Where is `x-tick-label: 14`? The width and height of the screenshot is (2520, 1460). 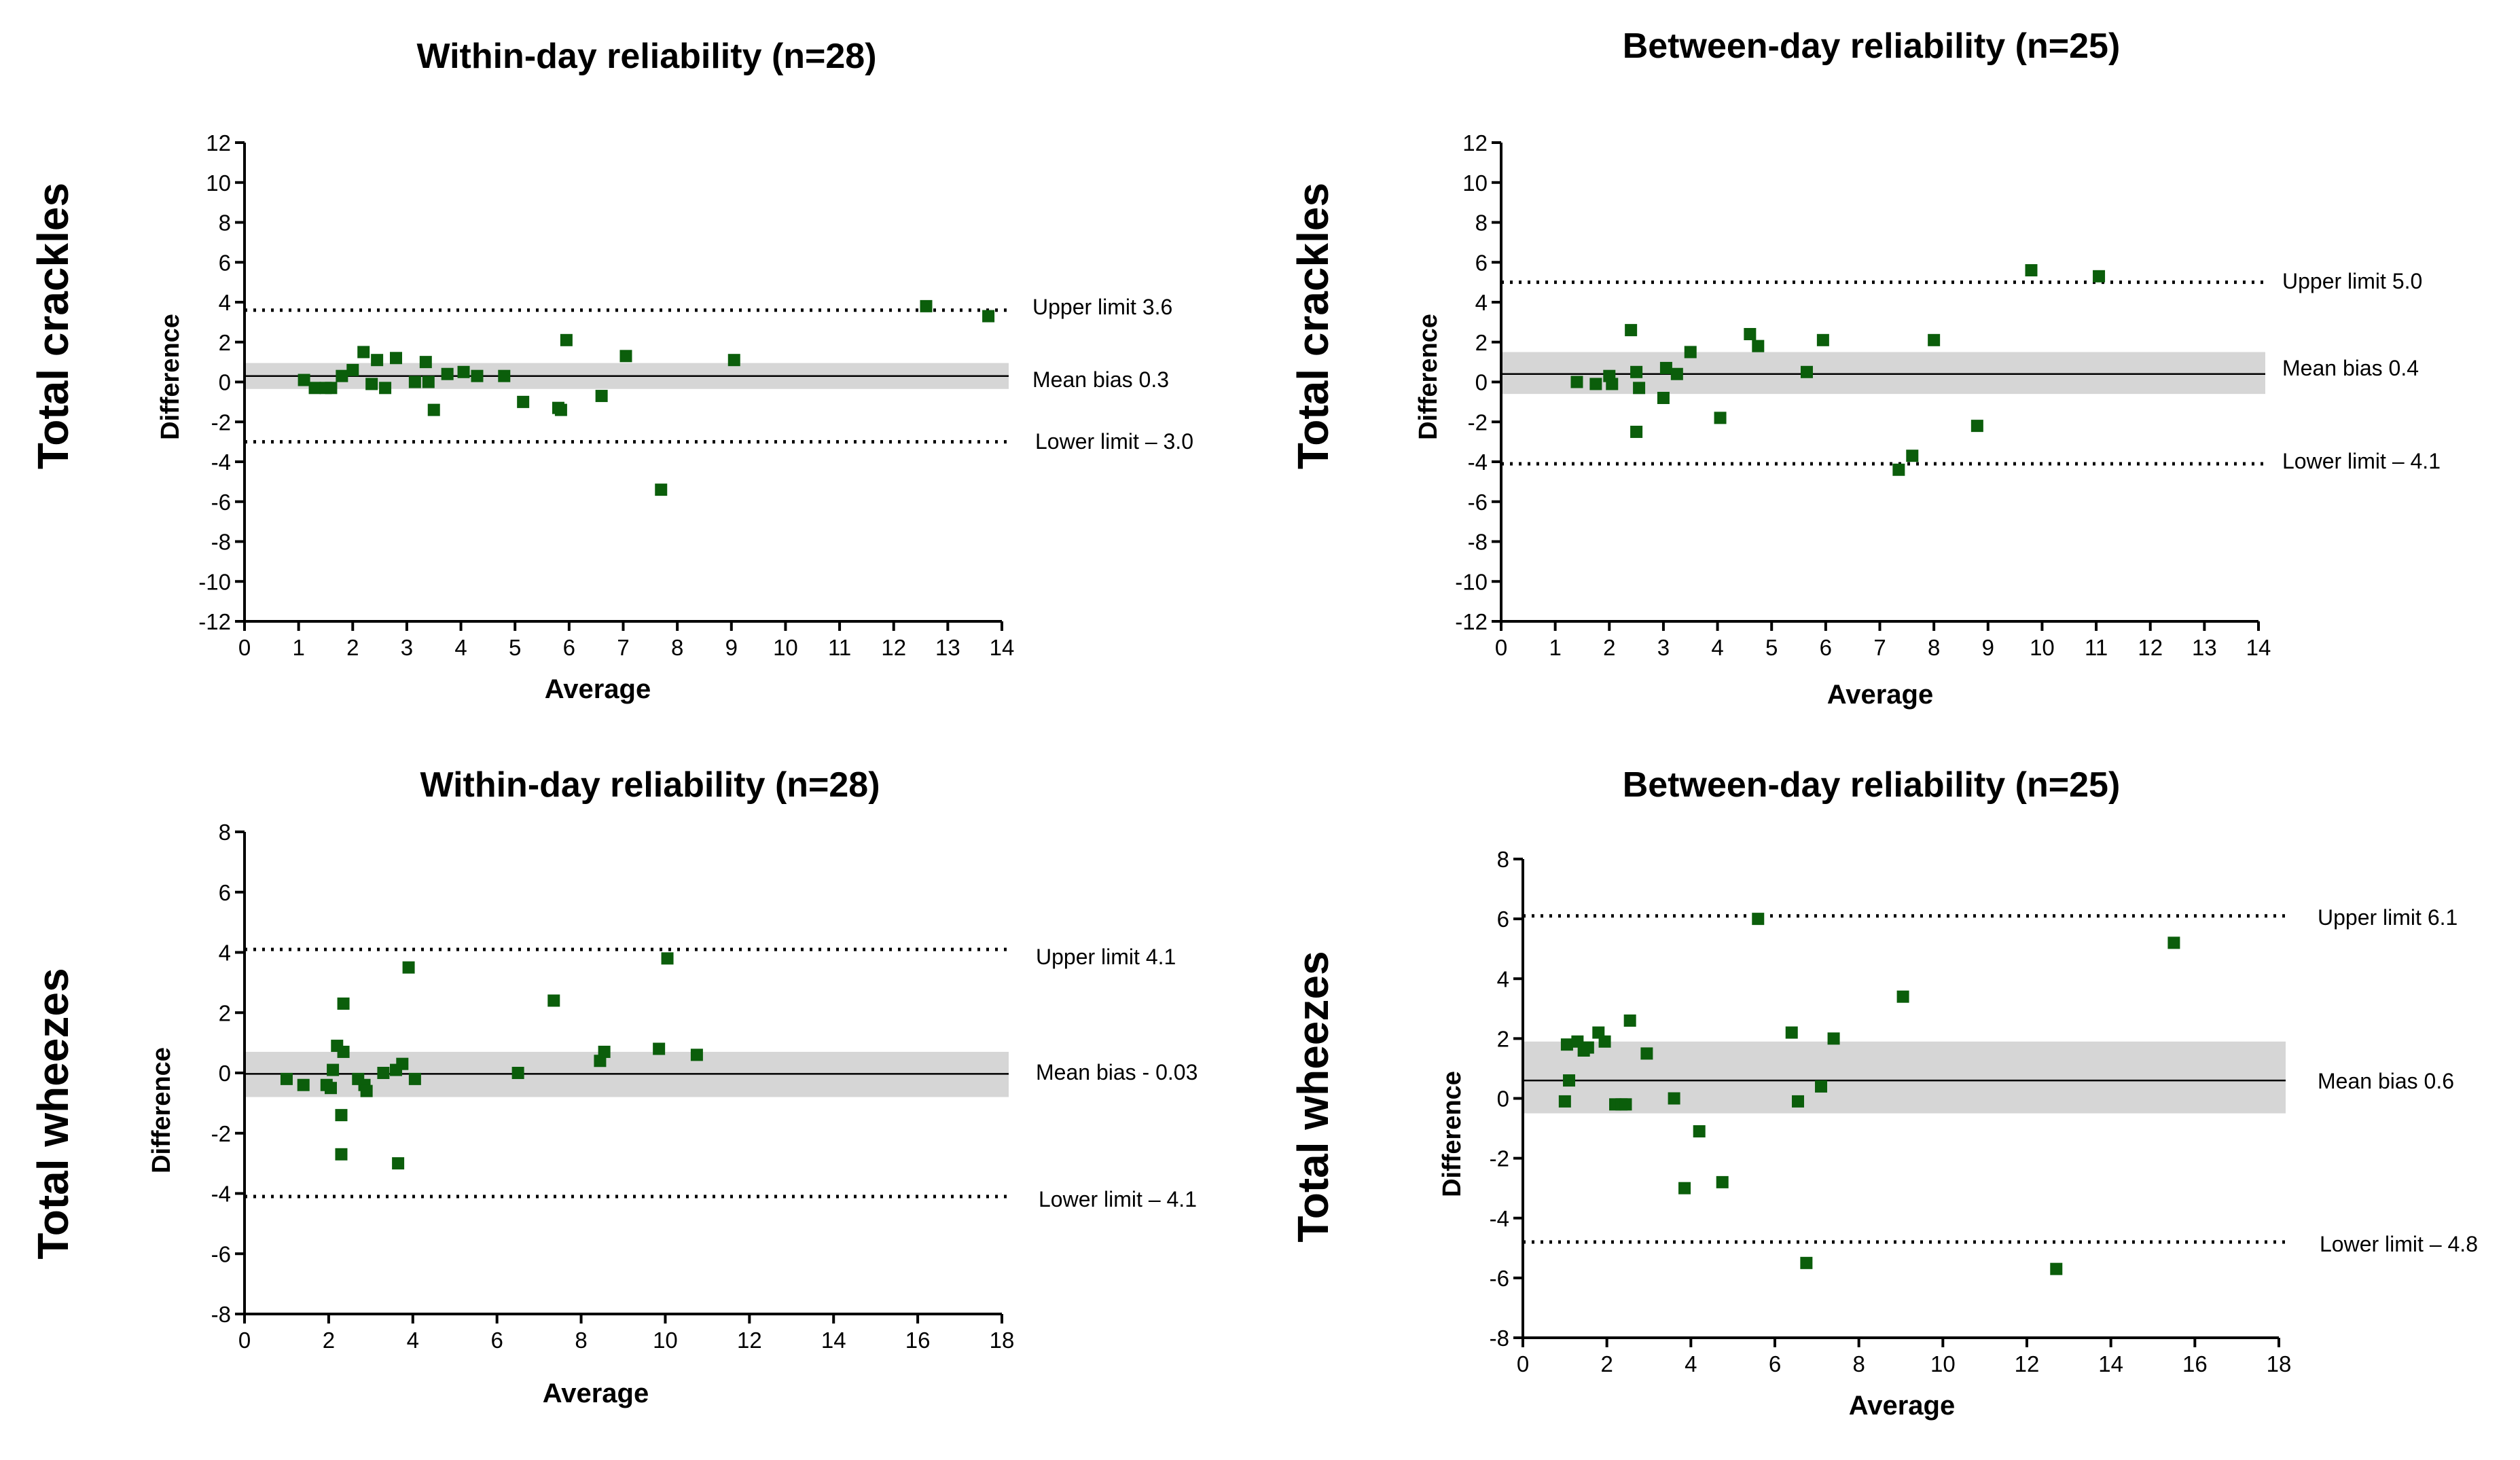
x-tick-label: 14 is located at coordinates (2110, 1363).